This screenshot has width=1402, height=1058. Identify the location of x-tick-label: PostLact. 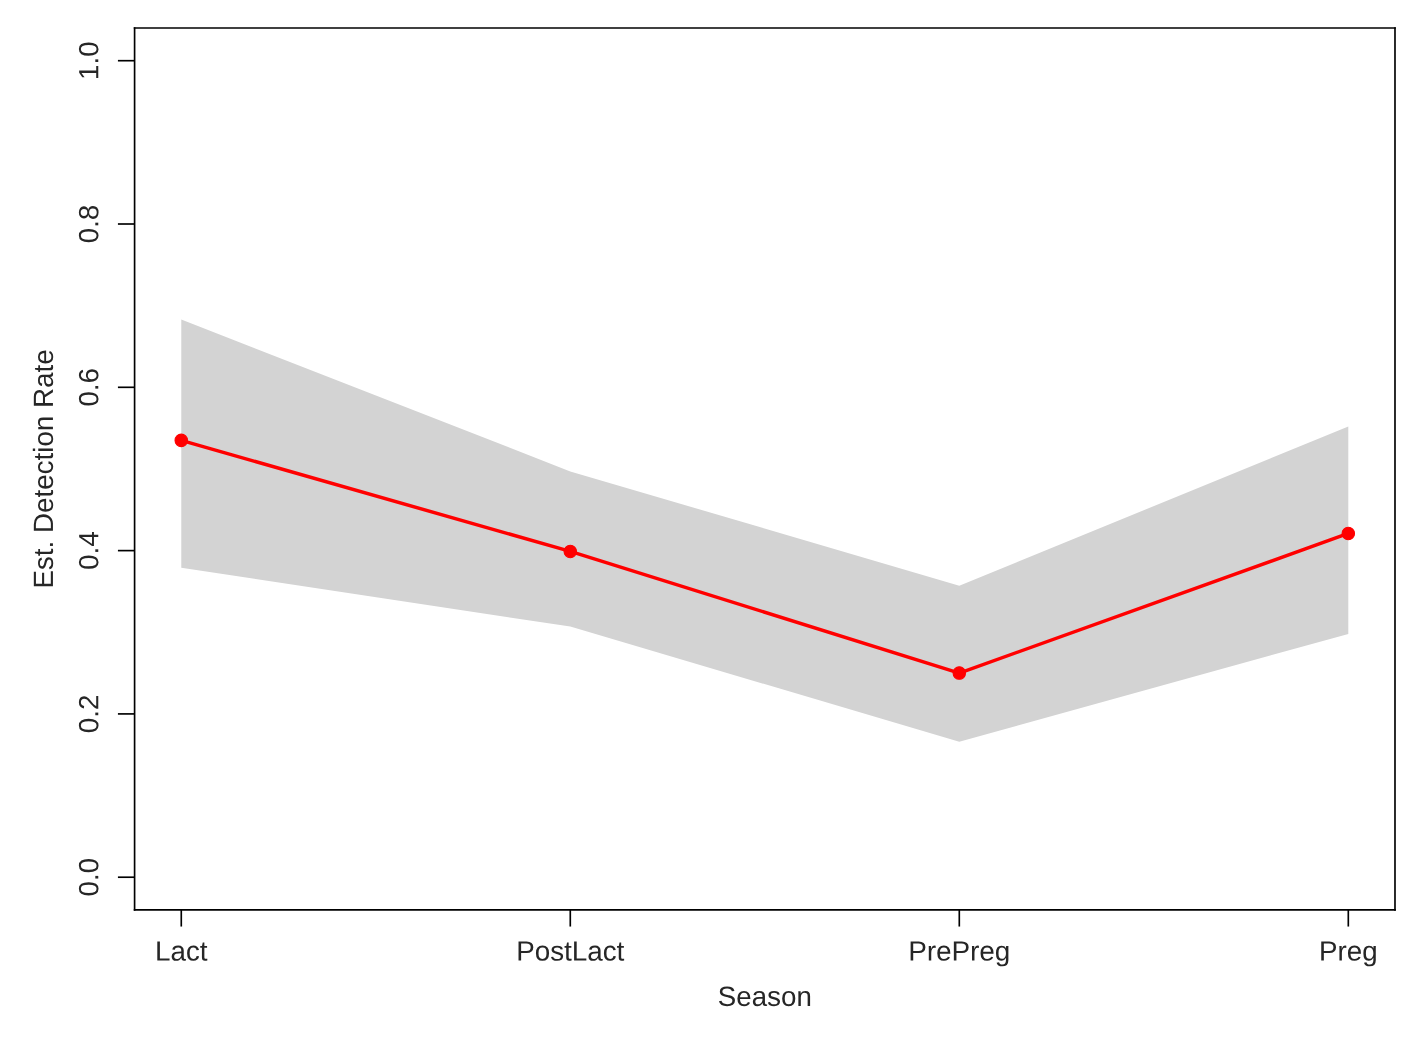
(571, 951).